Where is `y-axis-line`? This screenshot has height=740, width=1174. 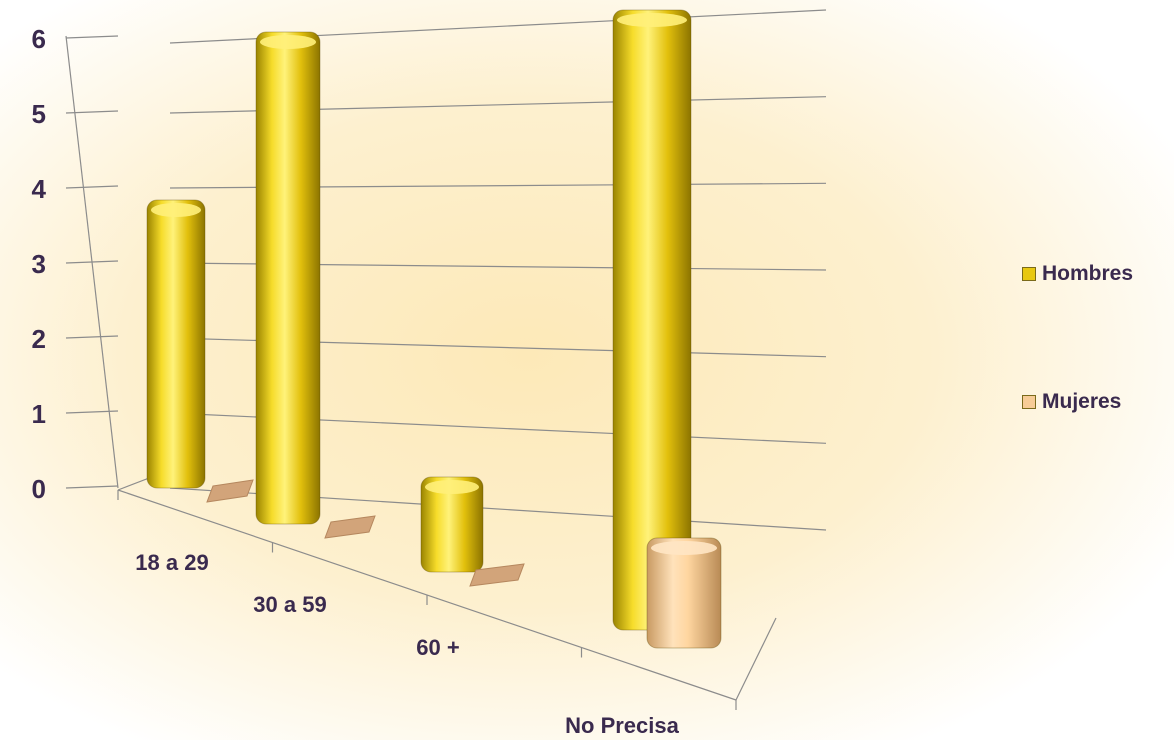
y-axis-line is located at coordinates (92, 262).